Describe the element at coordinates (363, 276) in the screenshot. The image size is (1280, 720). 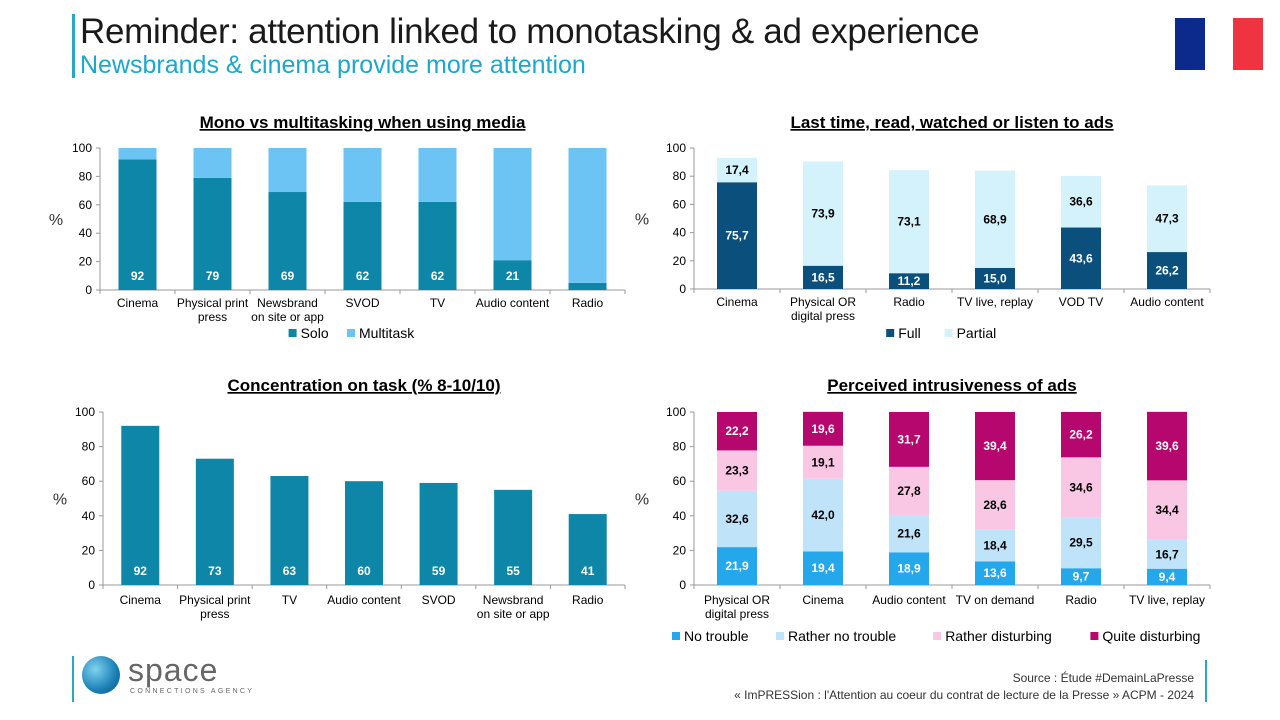
I see `data-label: 62` at that location.